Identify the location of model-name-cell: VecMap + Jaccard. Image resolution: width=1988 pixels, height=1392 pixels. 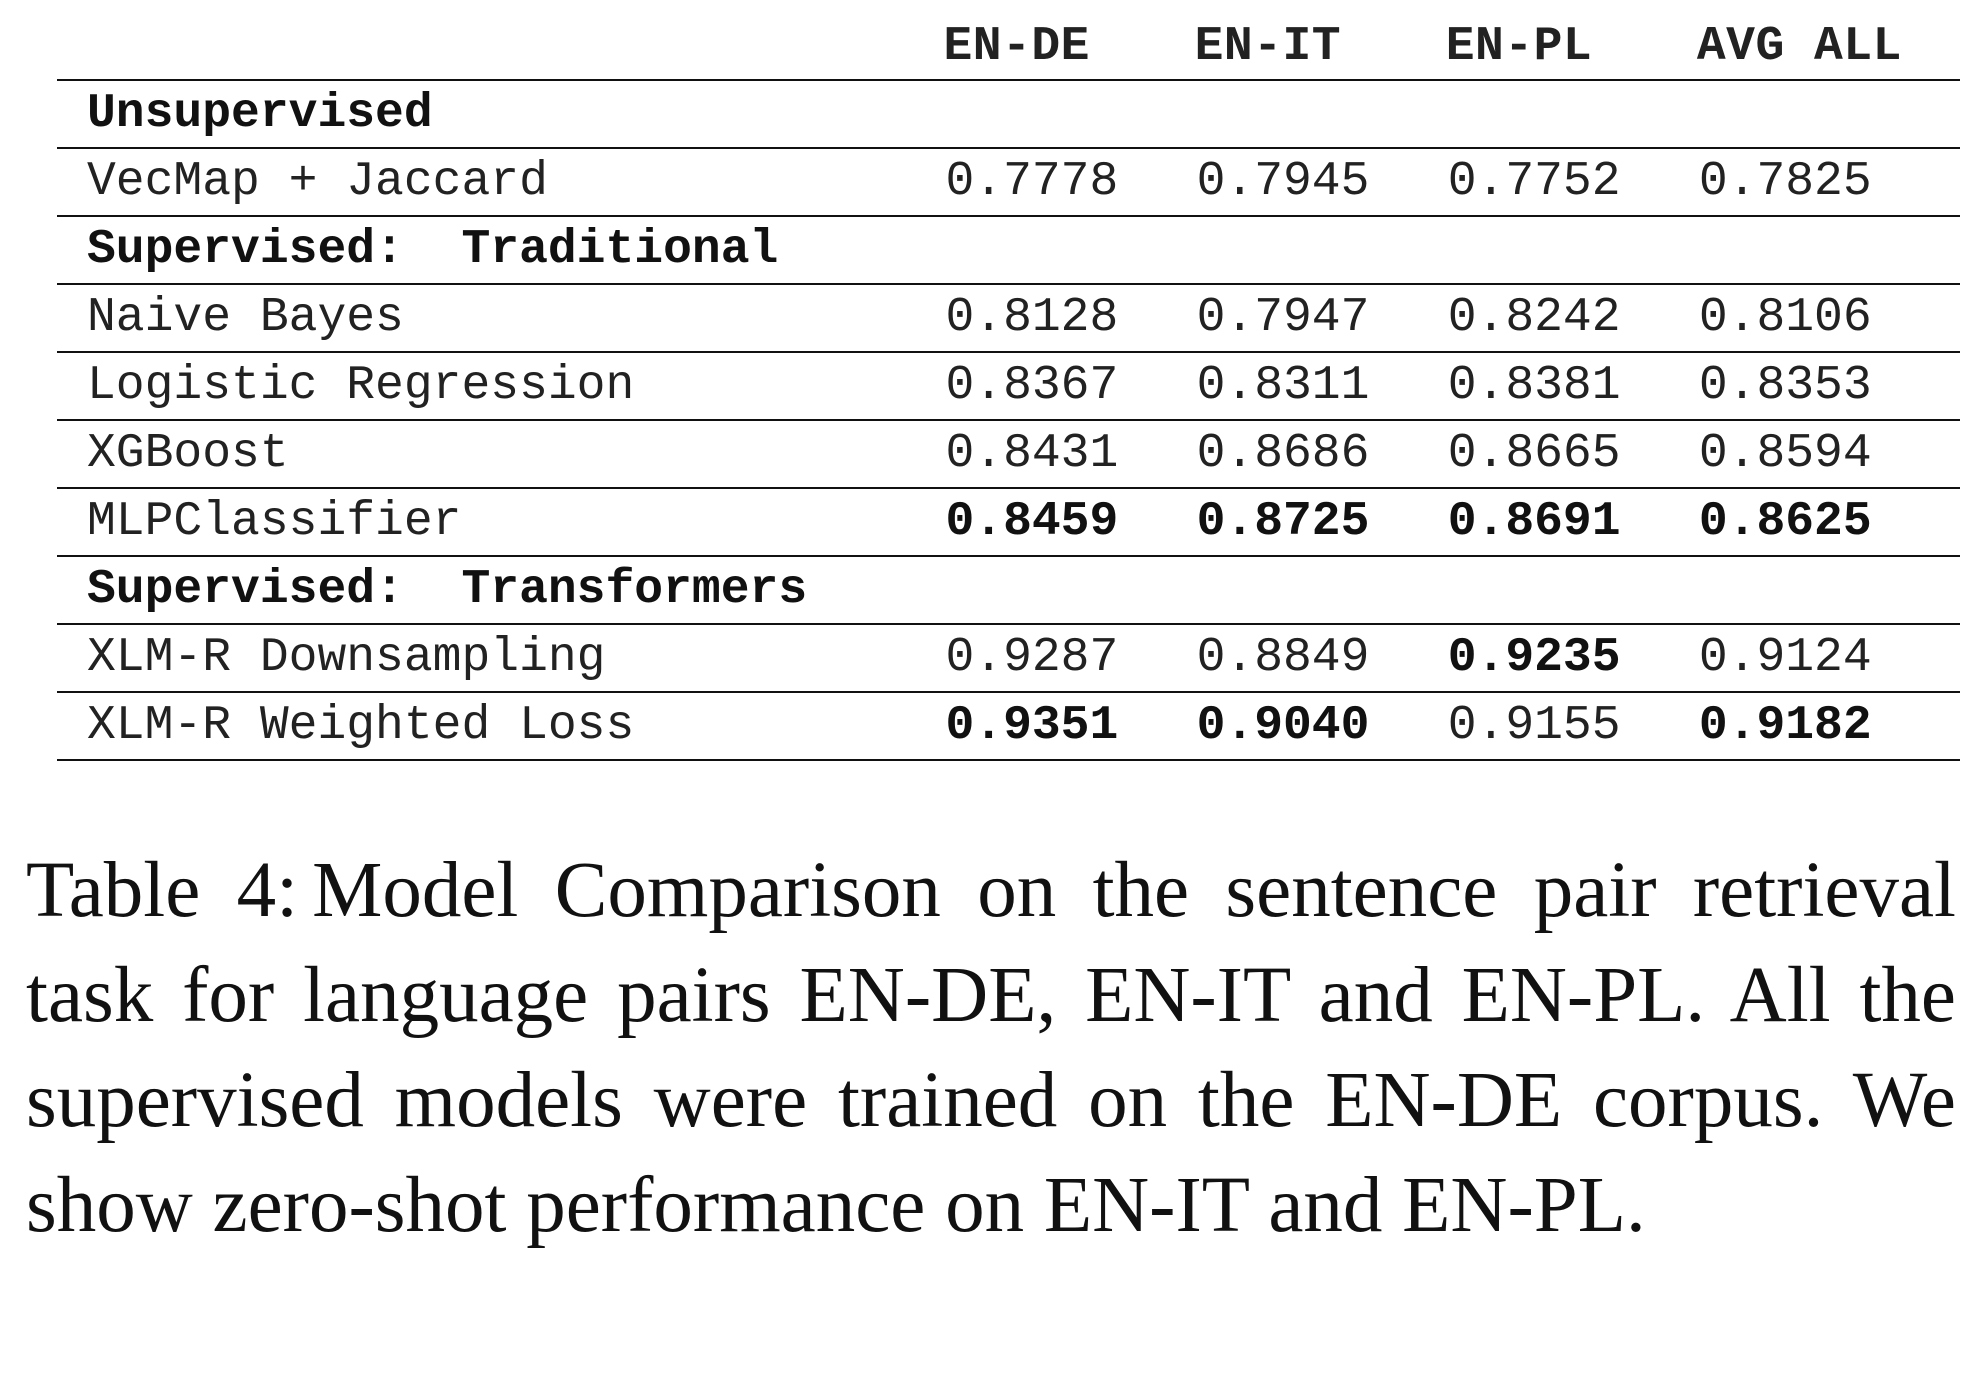
(498, 182).